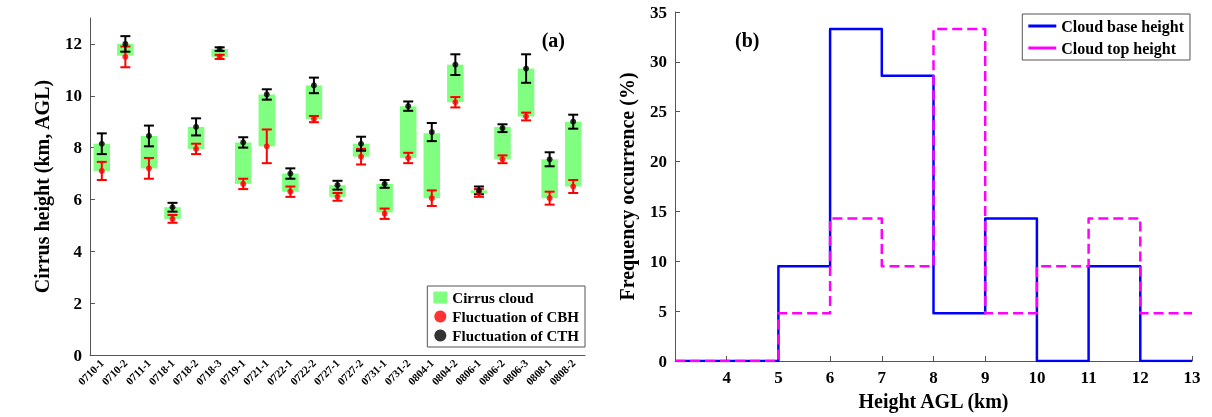 The width and height of the screenshot is (1212, 417). I want to click on y-tick-label: 15, so click(658, 211).